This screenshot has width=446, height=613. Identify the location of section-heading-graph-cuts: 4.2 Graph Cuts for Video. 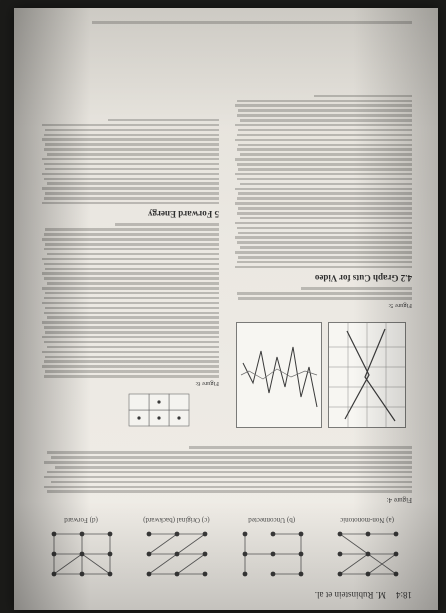
(363, 278).